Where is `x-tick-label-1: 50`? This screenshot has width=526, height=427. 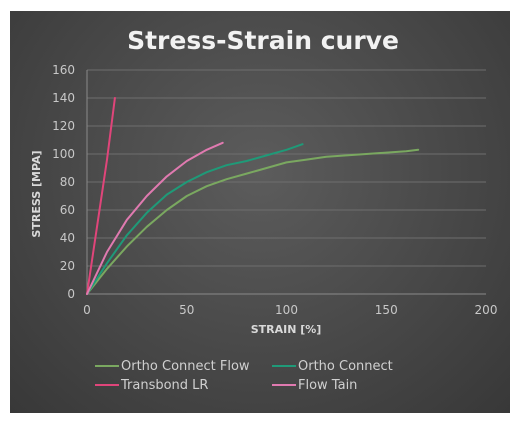 x-tick-label-1: 50 is located at coordinates (186, 310).